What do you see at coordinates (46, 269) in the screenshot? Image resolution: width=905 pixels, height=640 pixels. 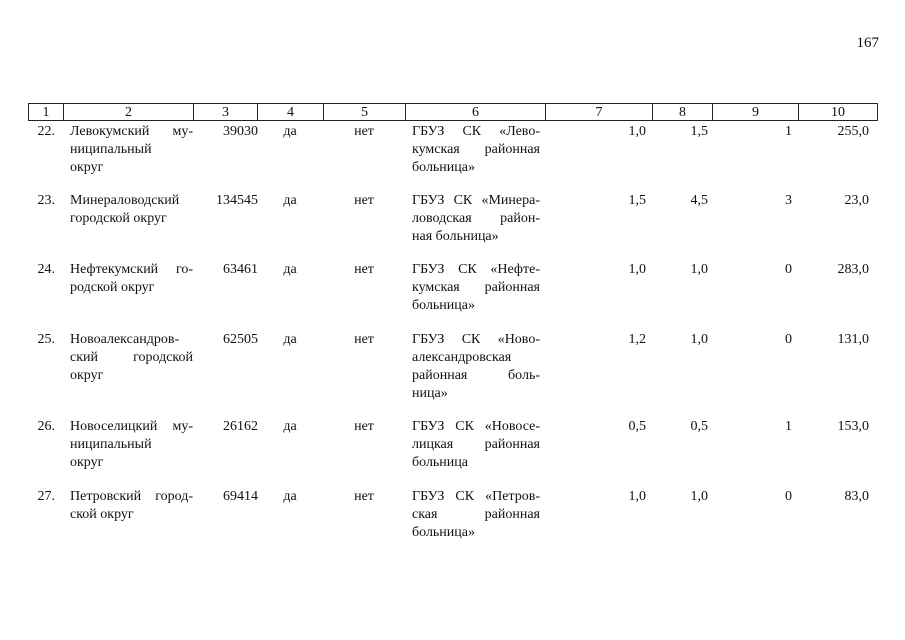 I see `cell: 24.` at bounding box center [46, 269].